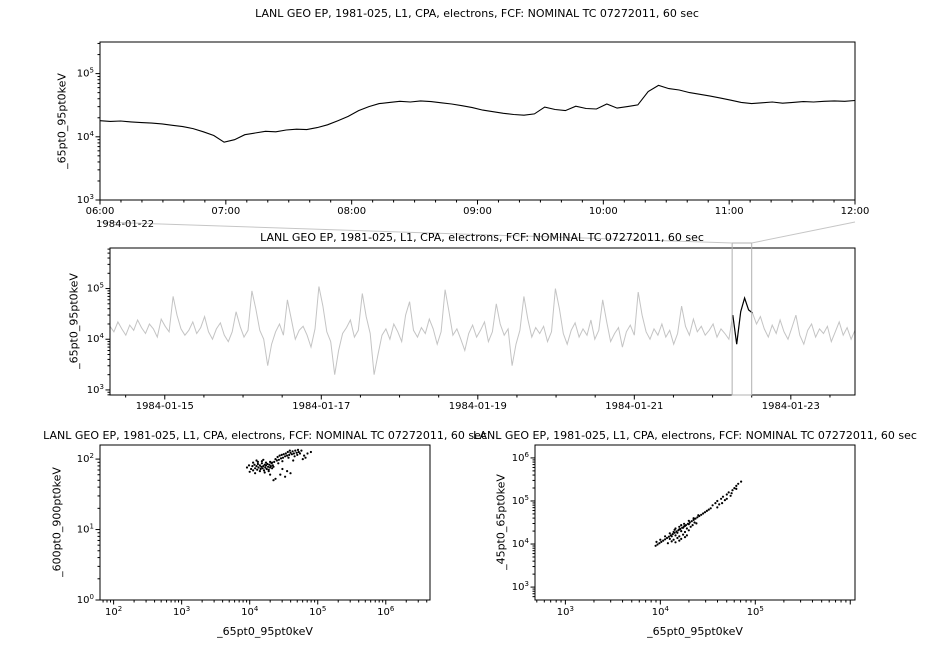 The height and width of the screenshot is (647, 926). What do you see at coordinates (477, 211) in the screenshot?
I see `svg-text: 09:00` at bounding box center [477, 211].